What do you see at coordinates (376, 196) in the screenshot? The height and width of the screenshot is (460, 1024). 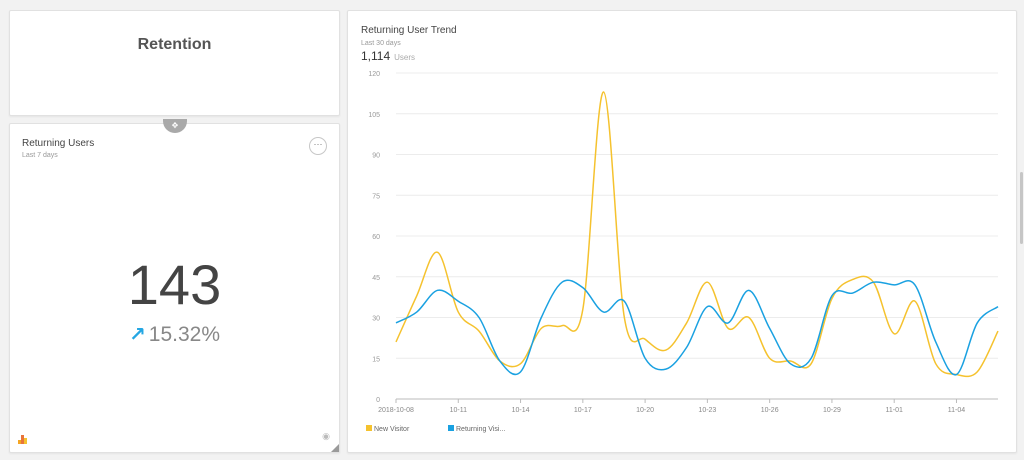 I see `y-tick-label: 75` at bounding box center [376, 196].